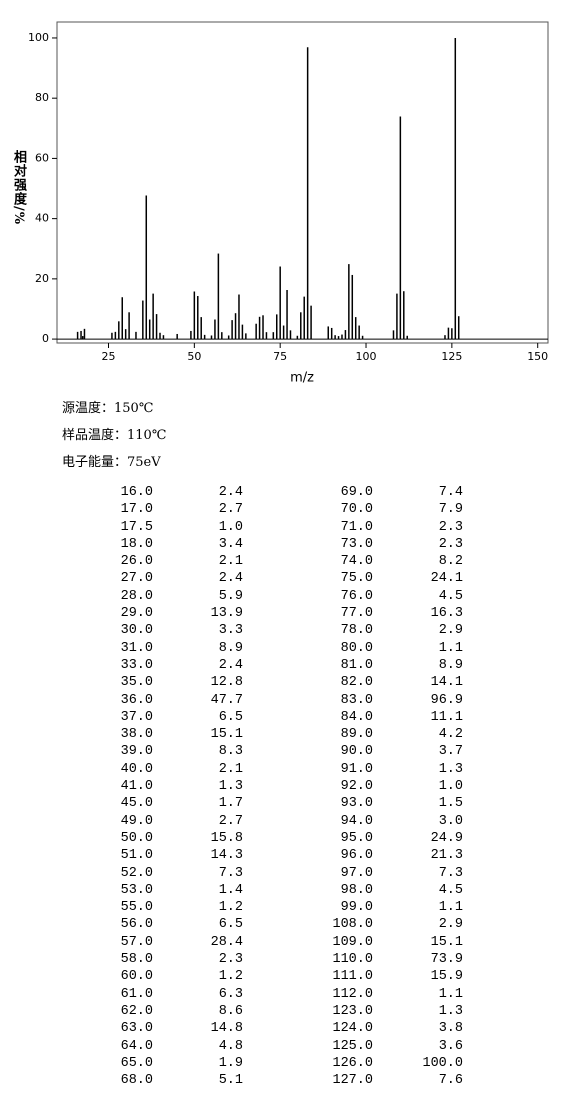  What do you see at coordinates (285, 718) in the screenshot?
I see `table-row: 37.0 6.5 84.0 11.1` at bounding box center [285, 718].